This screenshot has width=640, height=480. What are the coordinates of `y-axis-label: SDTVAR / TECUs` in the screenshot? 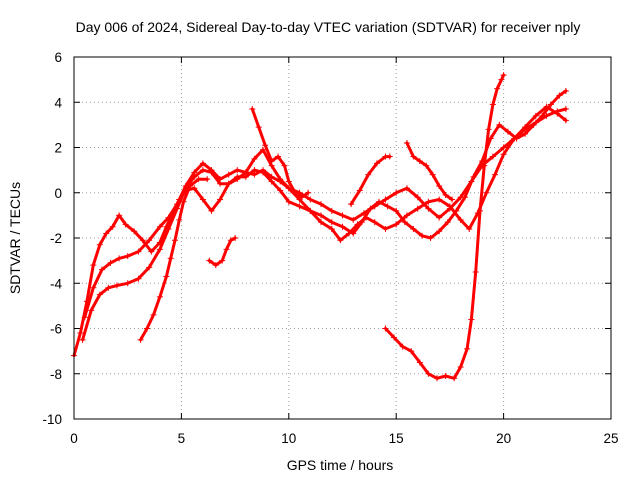 It's located at (15, 238).